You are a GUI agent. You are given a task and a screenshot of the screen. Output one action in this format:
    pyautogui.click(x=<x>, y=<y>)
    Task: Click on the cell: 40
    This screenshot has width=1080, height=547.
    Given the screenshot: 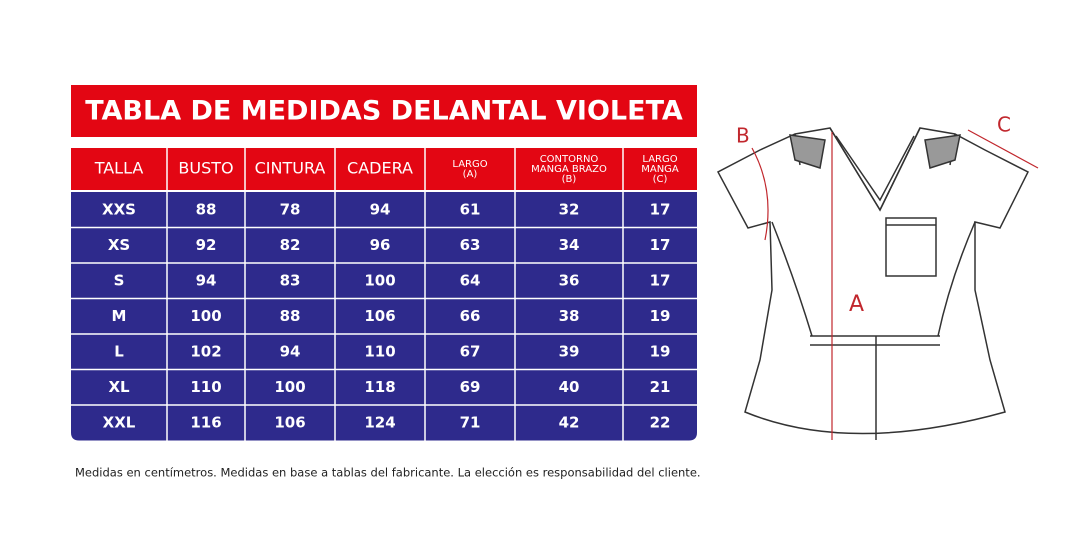 What is the action you would take?
    pyautogui.click(x=569, y=387)
    